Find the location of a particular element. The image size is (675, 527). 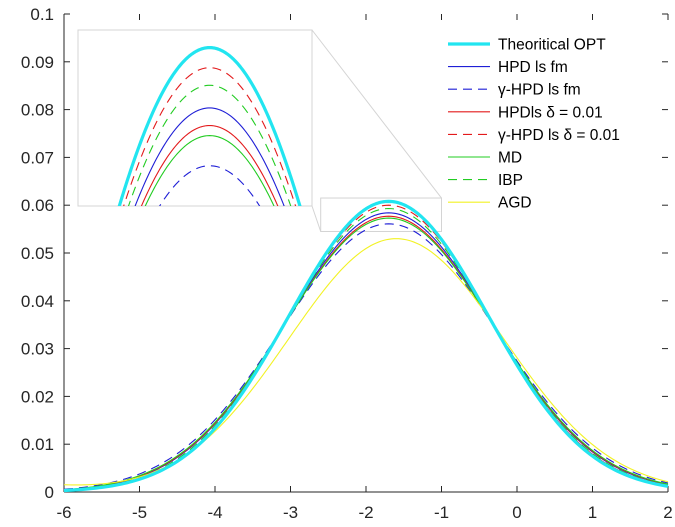

x-tick-label: 1 is located at coordinates (592, 512).